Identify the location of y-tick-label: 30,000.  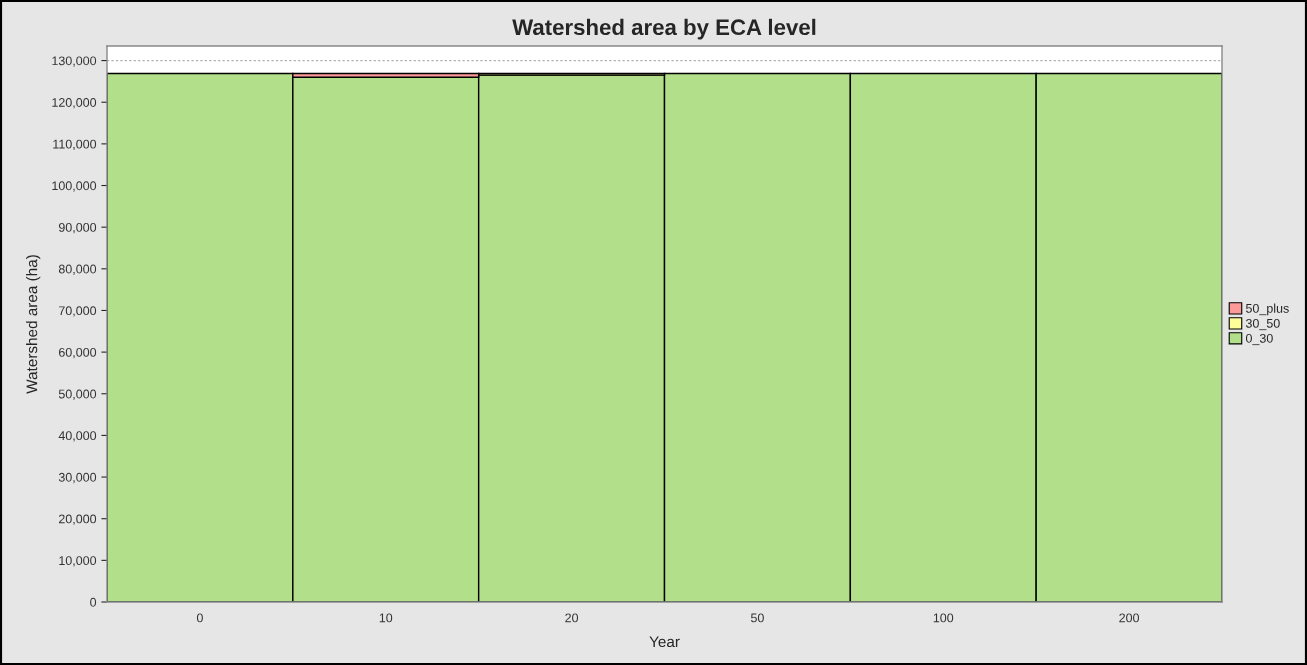
(77, 478).